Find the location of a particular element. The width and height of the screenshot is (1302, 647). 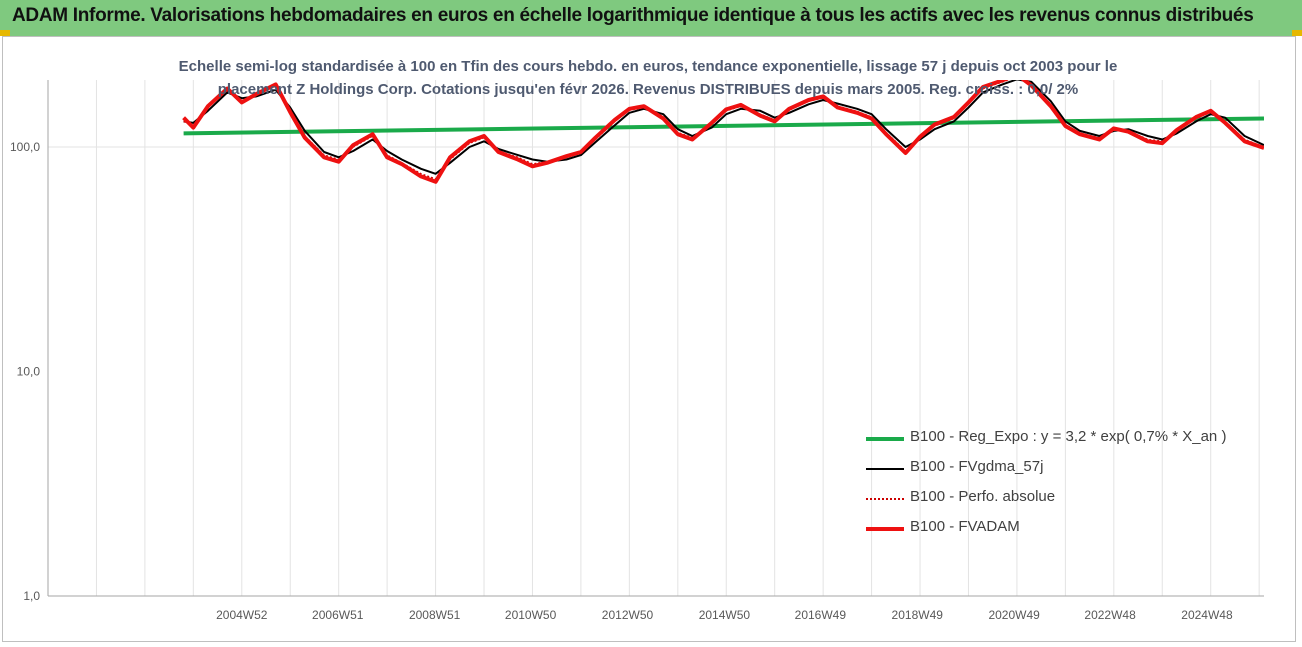

legend-label: B100 - FVADAM is located at coordinates (965, 526).